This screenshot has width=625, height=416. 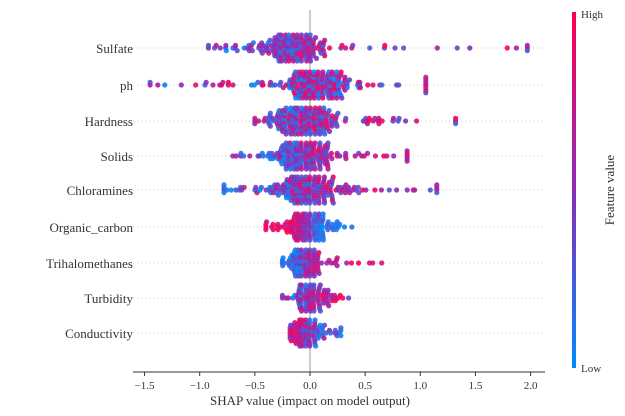 I want to click on x-axis-label: SHAP value (impact on model output), so click(x=310, y=400).